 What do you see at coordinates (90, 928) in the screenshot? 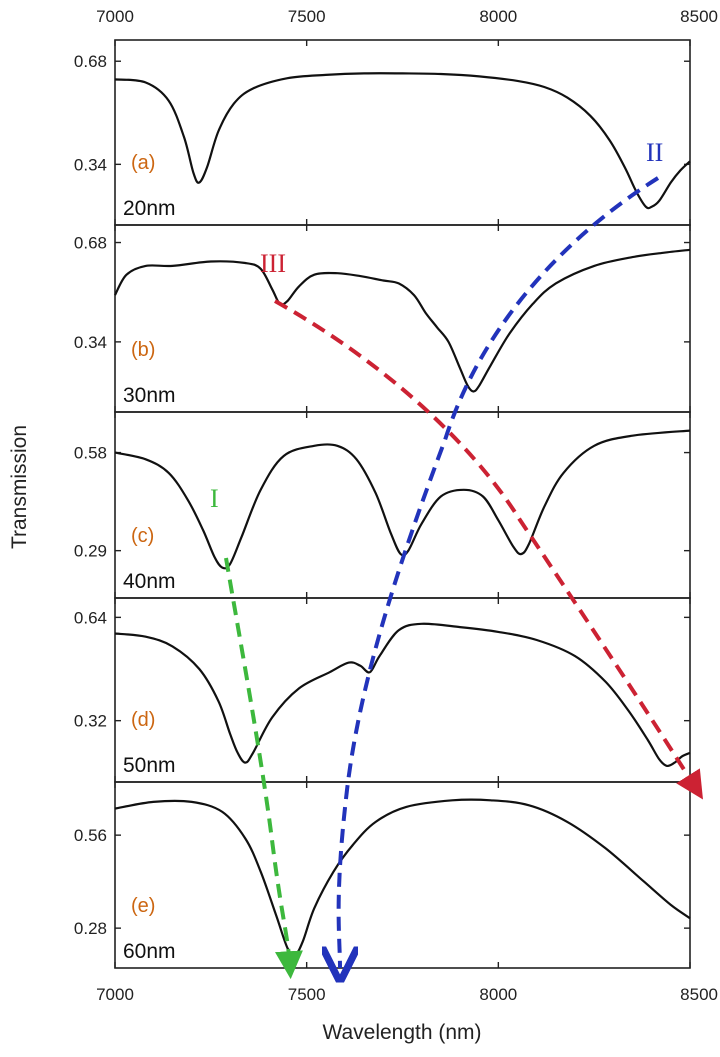
I see `y-tick-label: 0.28` at bounding box center [90, 928].